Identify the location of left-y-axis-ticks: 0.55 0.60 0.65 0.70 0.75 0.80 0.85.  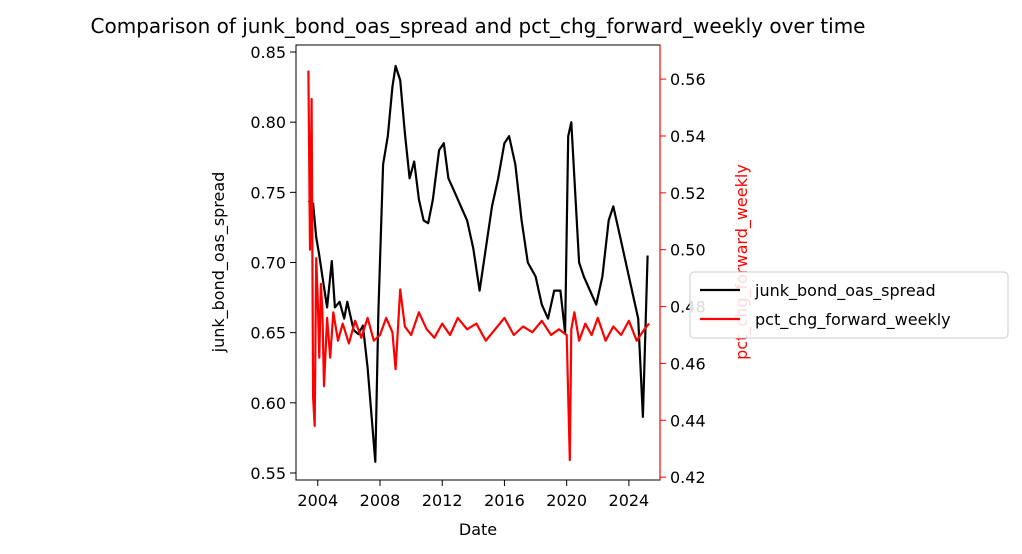
(273, 263).